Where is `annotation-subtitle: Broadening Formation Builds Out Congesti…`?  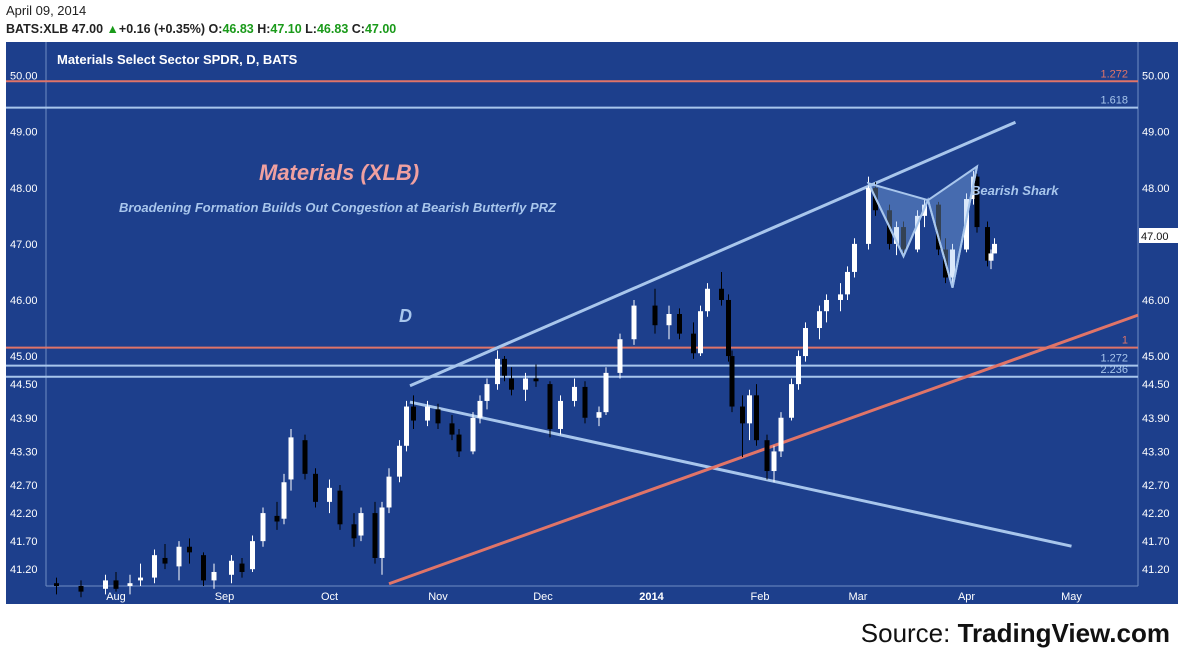
annotation-subtitle: Broadening Formation Builds Out Congesti… is located at coordinates (338, 207).